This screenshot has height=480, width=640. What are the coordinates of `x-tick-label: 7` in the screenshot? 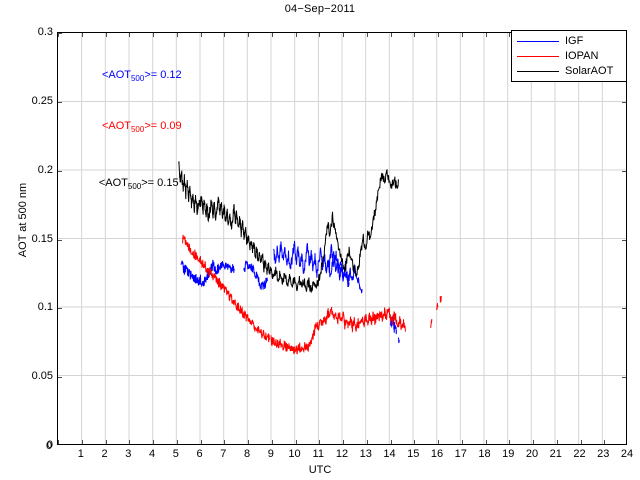 It's located at (223, 454).